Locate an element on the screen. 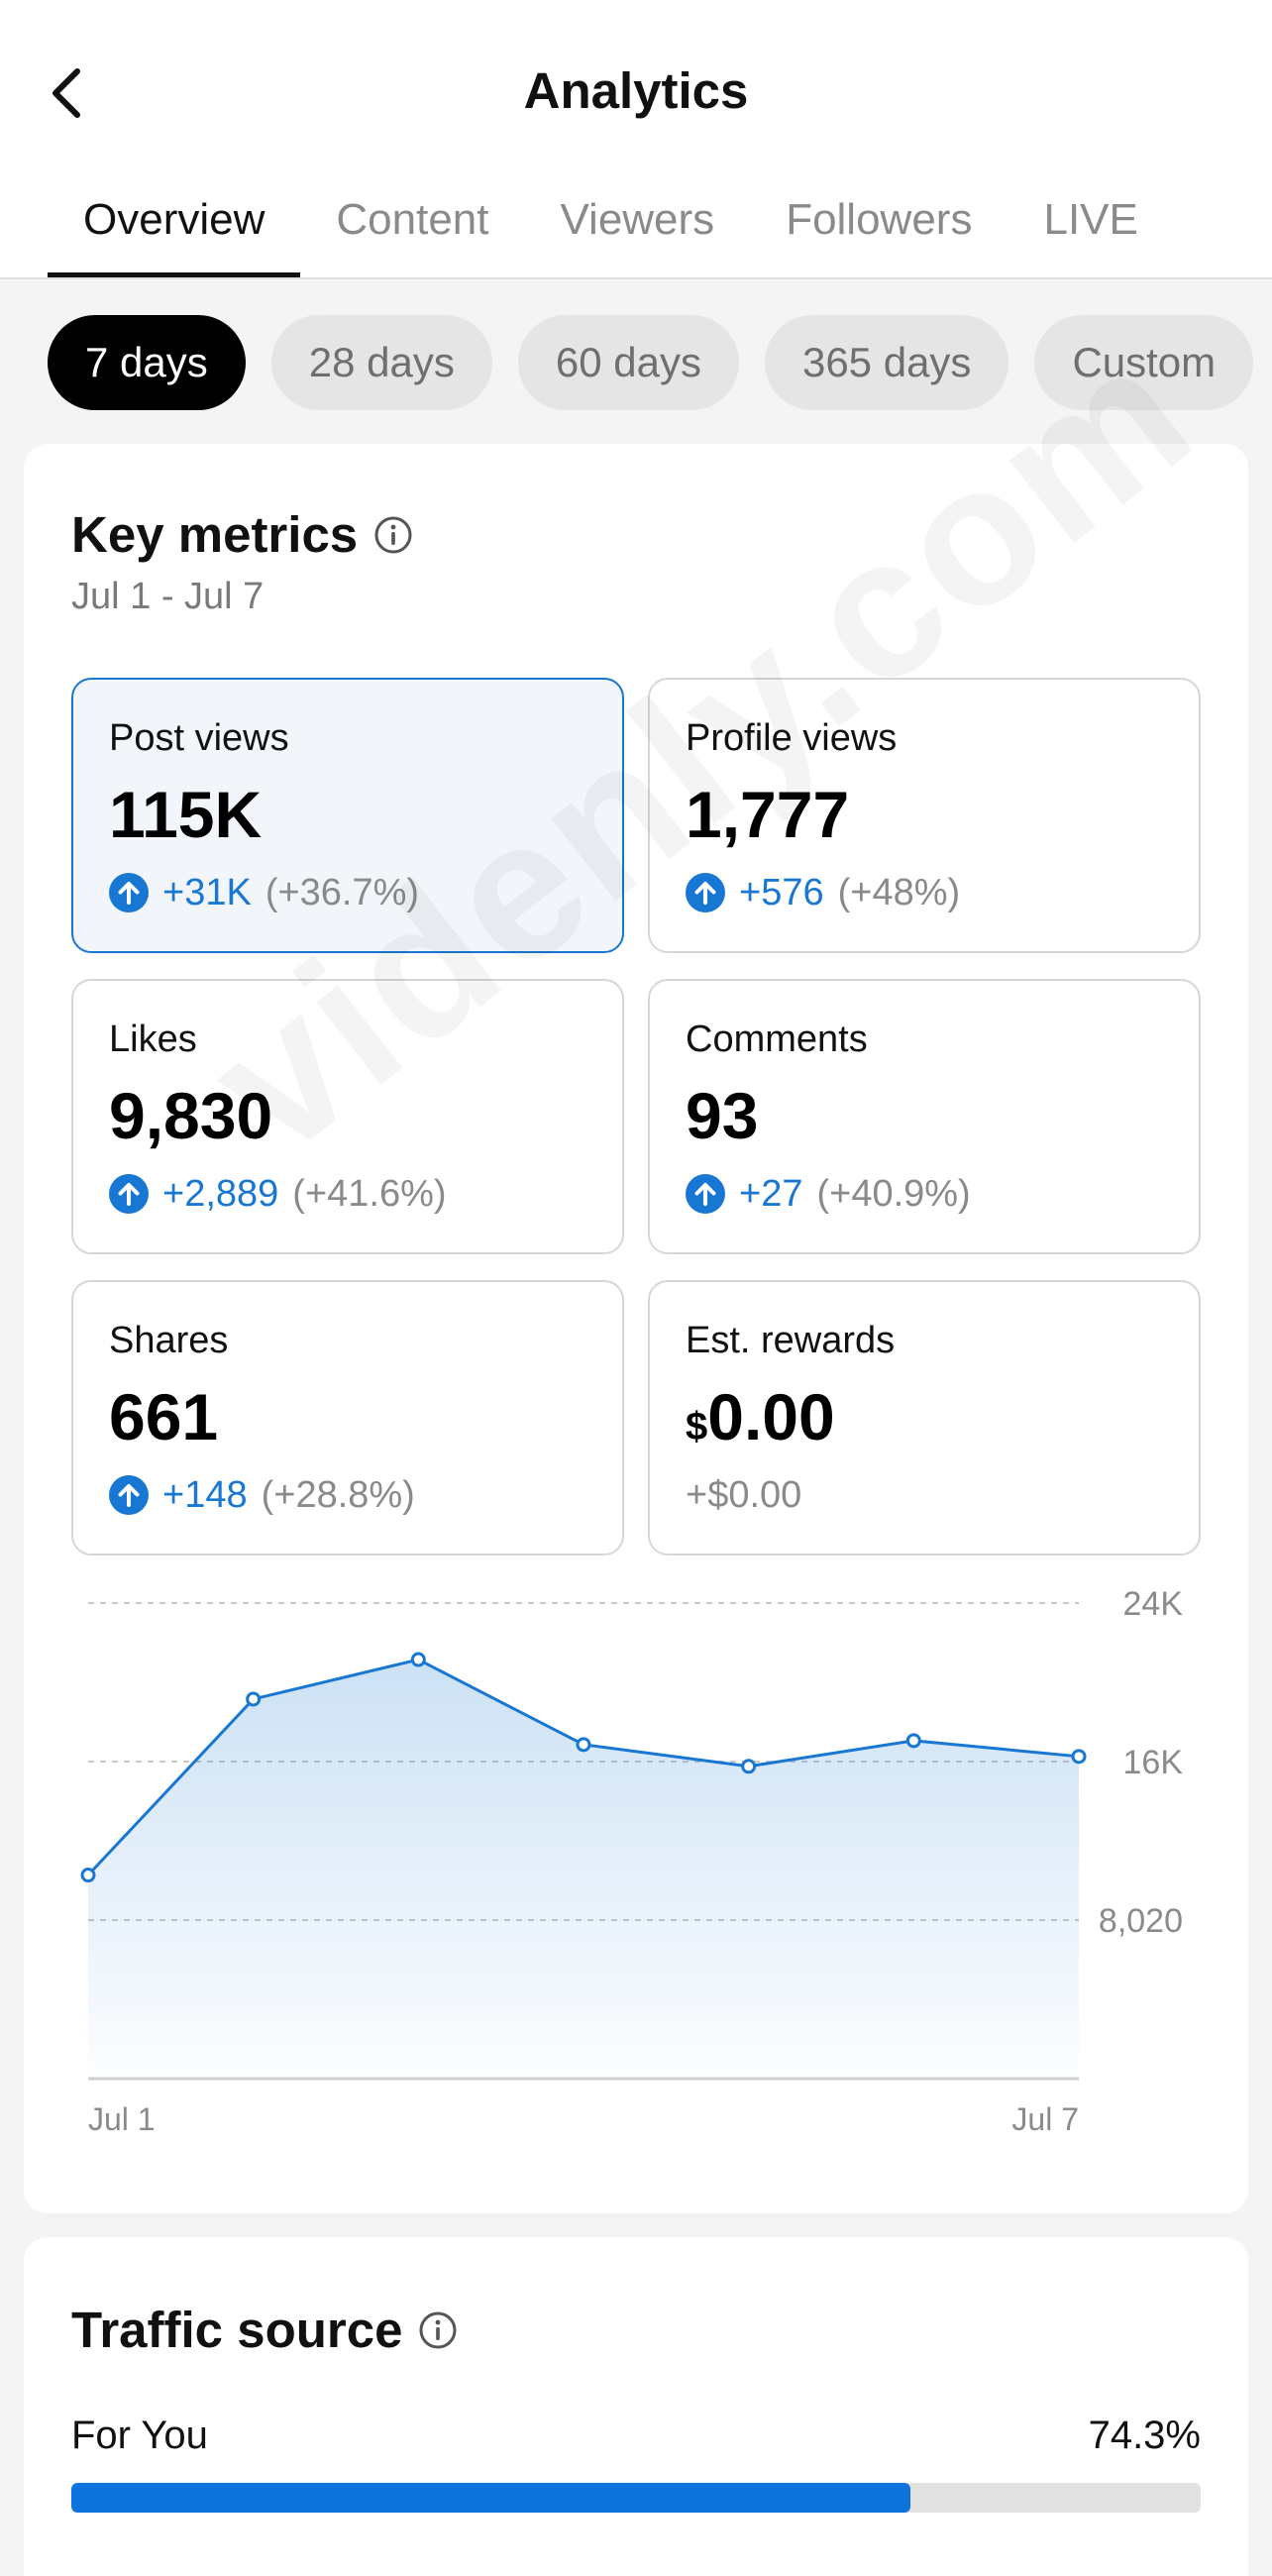 The image size is (1272, 2576). filter-28-days: 28 days is located at coordinates (381, 362).